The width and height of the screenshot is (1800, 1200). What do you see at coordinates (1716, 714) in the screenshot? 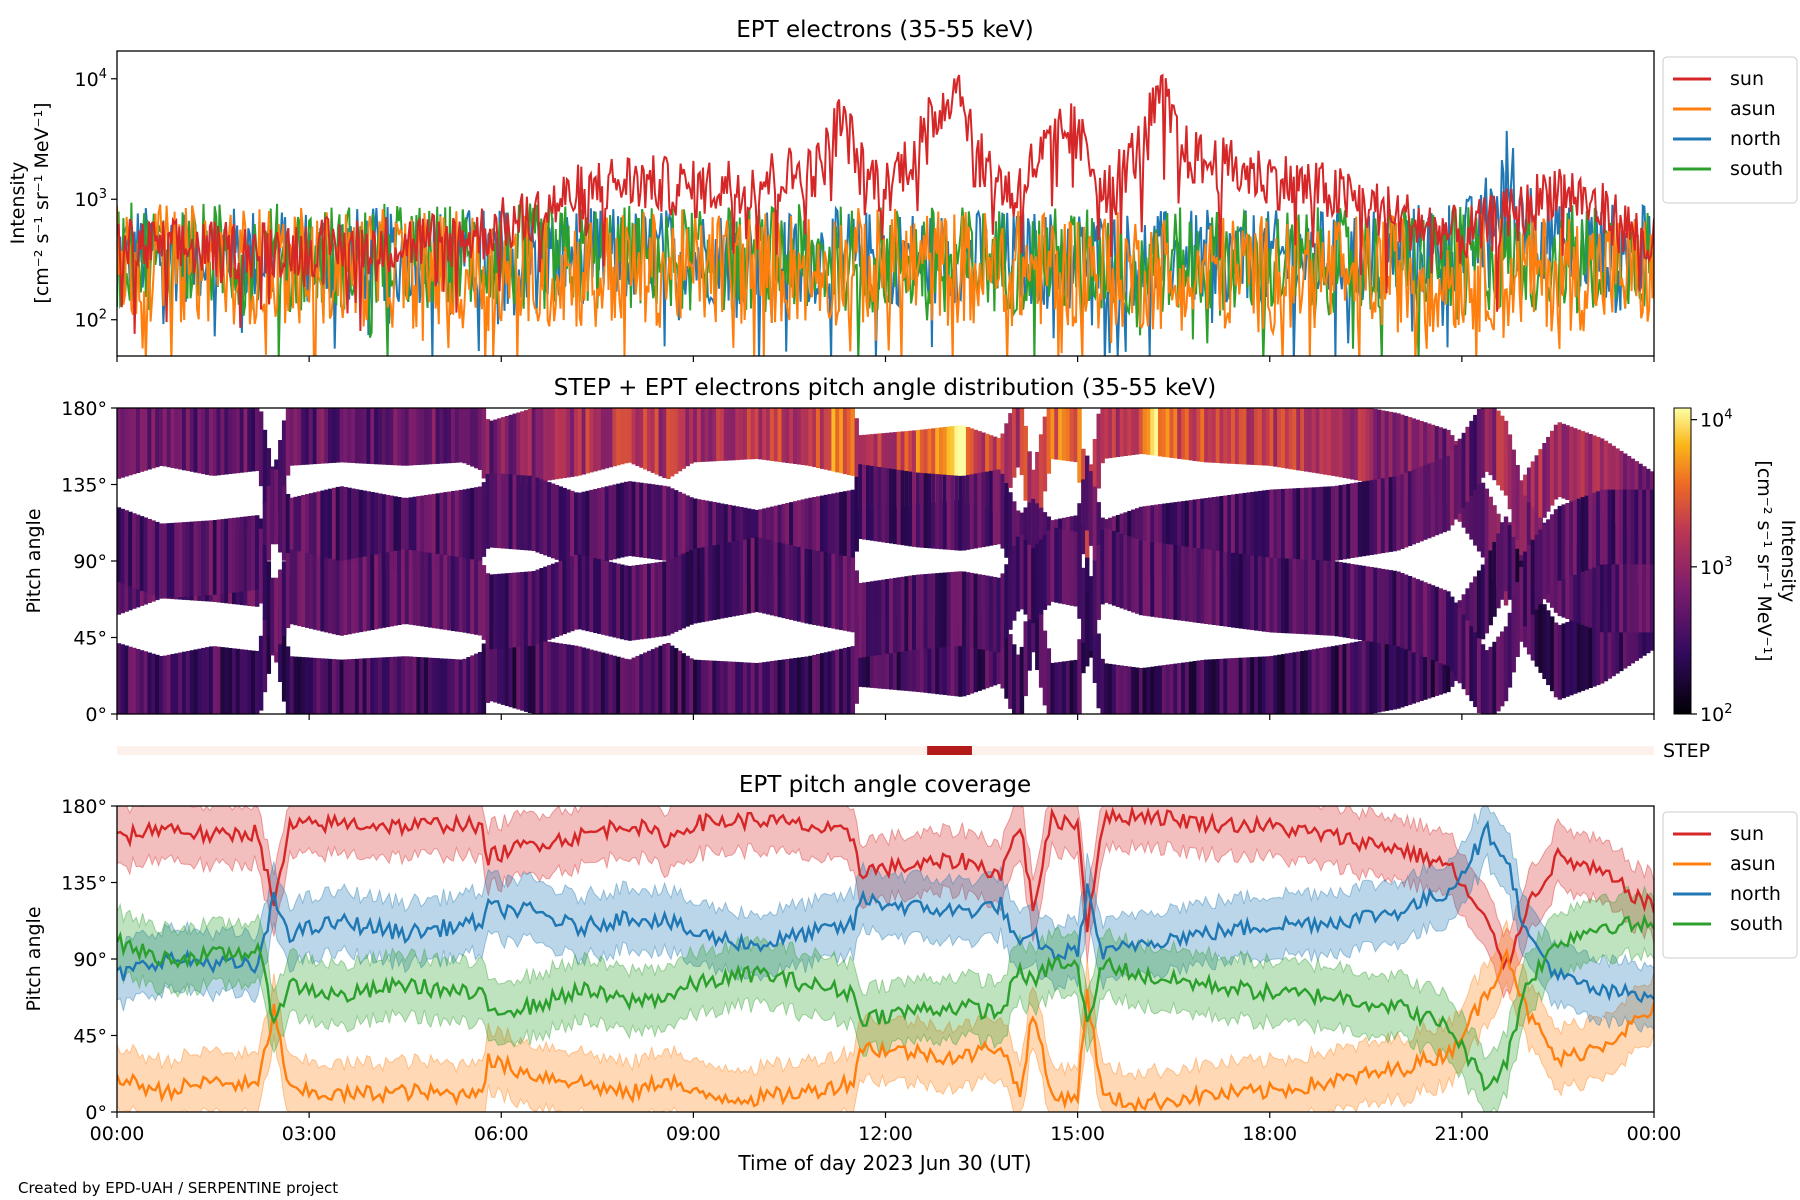
I see `colorbar-tick-label: 102` at bounding box center [1716, 714].